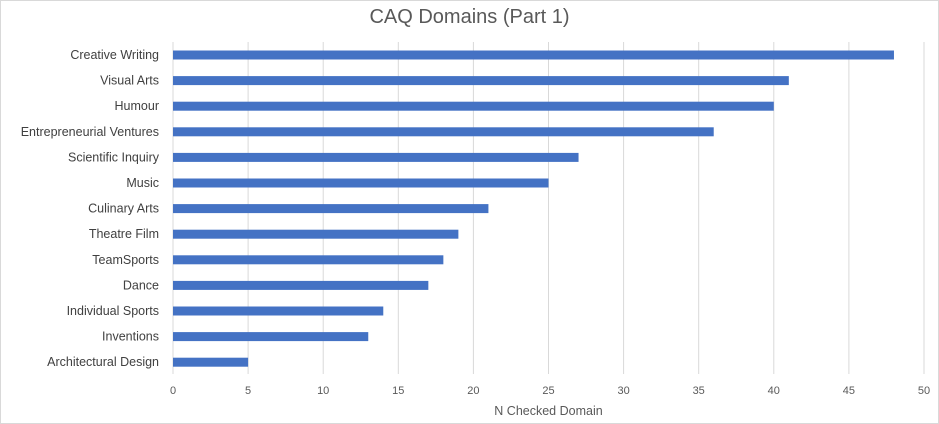 This screenshot has height=424, width=939. I want to click on x-tick-label: 20, so click(473, 391).